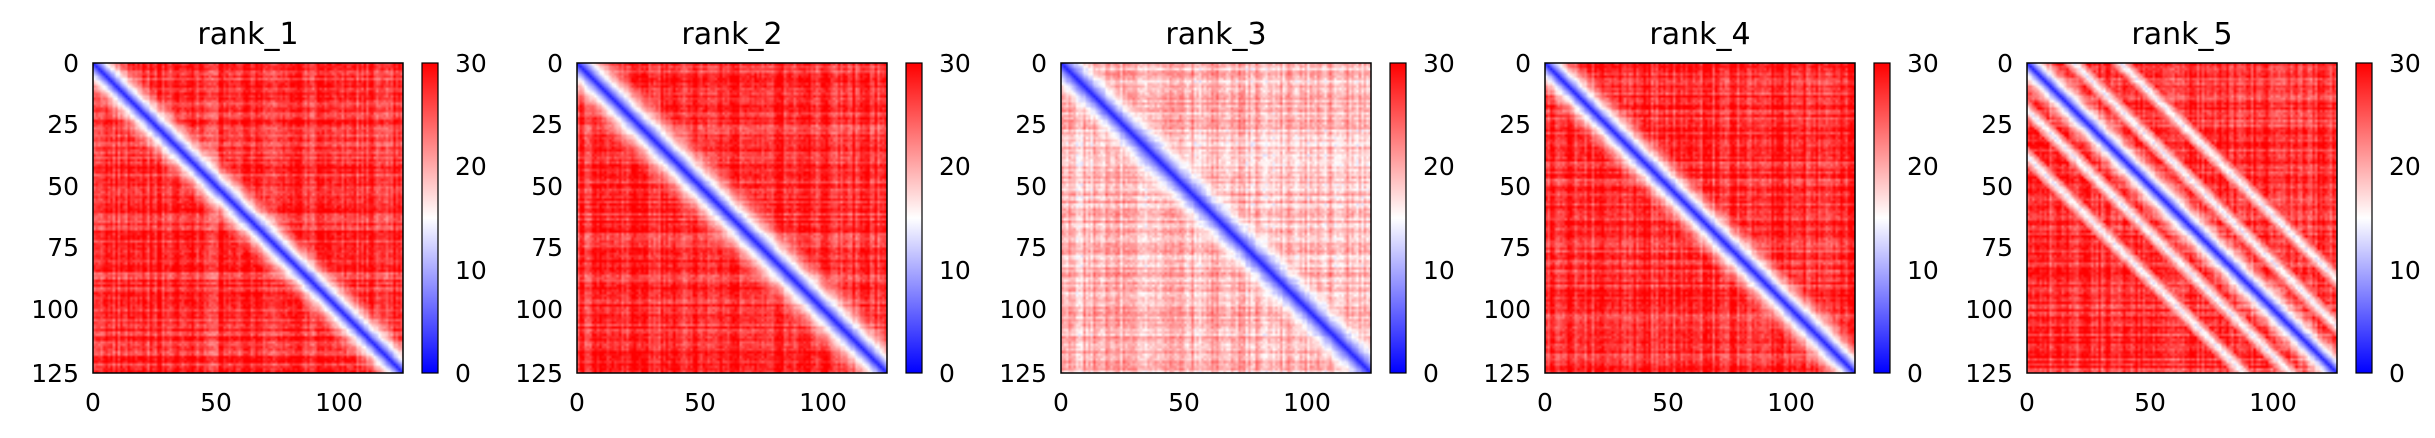 This screenshot has width=2435, height=438. Describe the element at coordinates (1699, 34) in the screenshot. I see `panel-title: rank_4` at that location.